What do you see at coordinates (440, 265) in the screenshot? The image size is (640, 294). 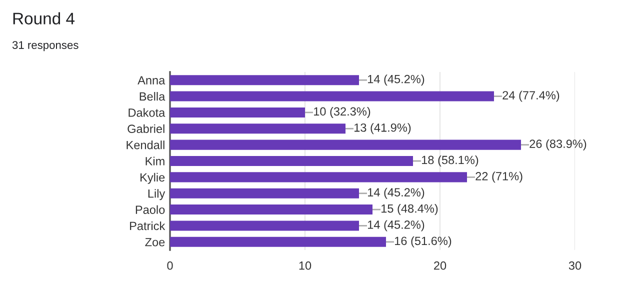 I see `x-tick-label: 20` at bounding box center [440, 265].